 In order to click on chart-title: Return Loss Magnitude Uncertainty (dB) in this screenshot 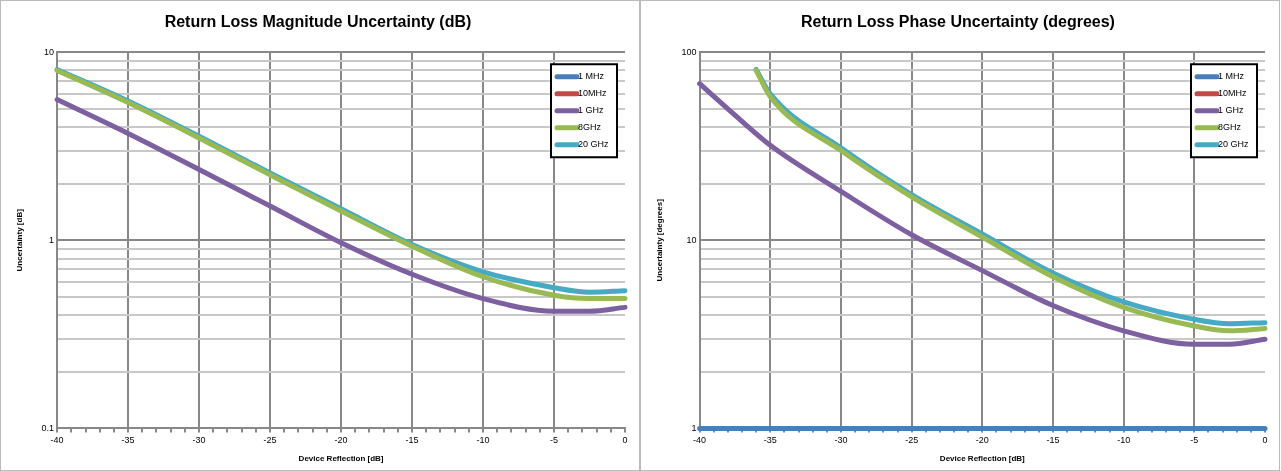, I will do `click(318, 22)`.